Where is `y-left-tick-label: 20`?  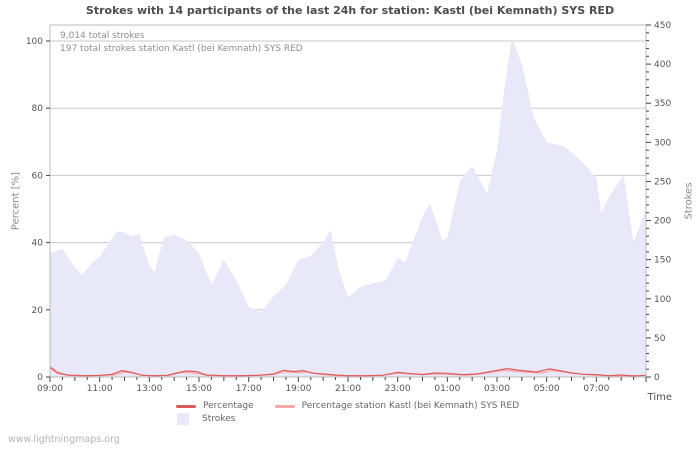 y-left-tick-label: 20 is located at coordinates (38, 311).